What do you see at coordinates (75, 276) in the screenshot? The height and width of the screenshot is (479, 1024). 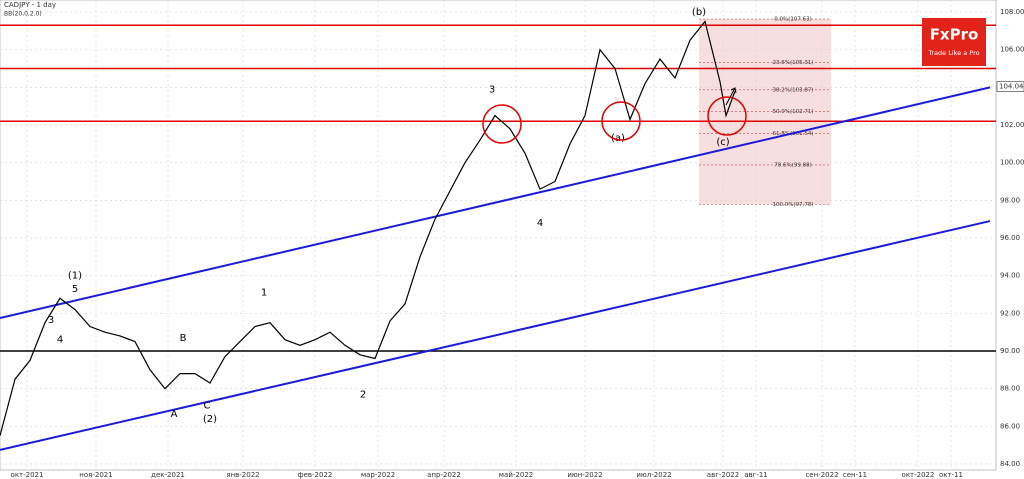 I see `wave-label: (1)` at bounding box center [75, 276].